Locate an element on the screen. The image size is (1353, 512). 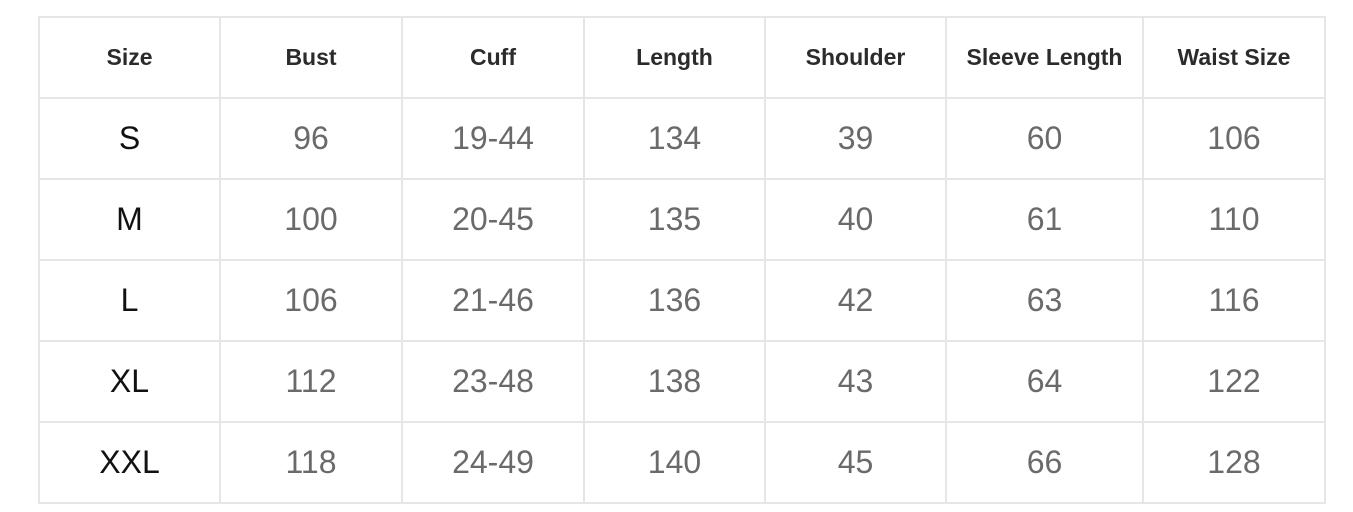
header-sleeve-length: Sleeve Length is located at coordinates (1044, 57).